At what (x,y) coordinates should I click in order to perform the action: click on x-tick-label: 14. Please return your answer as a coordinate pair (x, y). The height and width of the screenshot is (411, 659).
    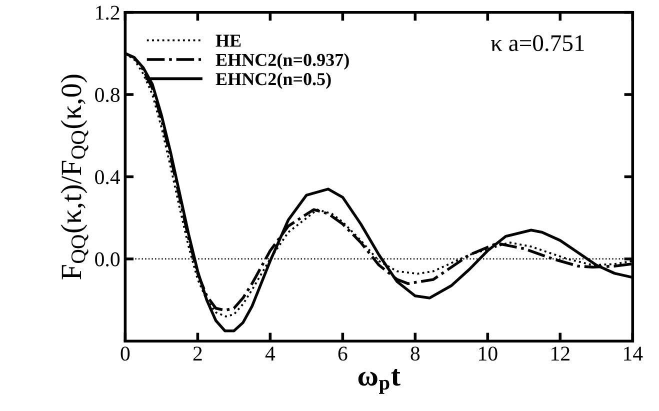
    Looking at the image, I should click on (633, 353).